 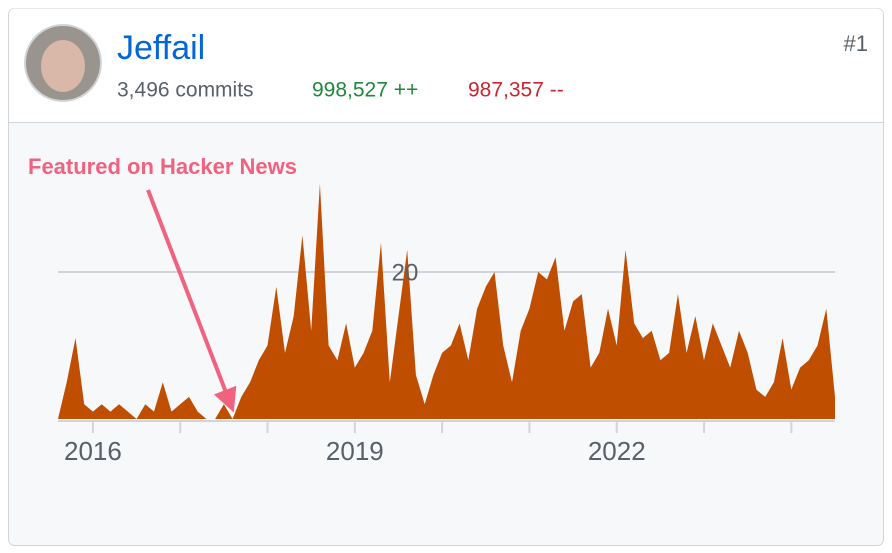 I want to click on x-tick-label: 2019, so click(x=355, y=451).